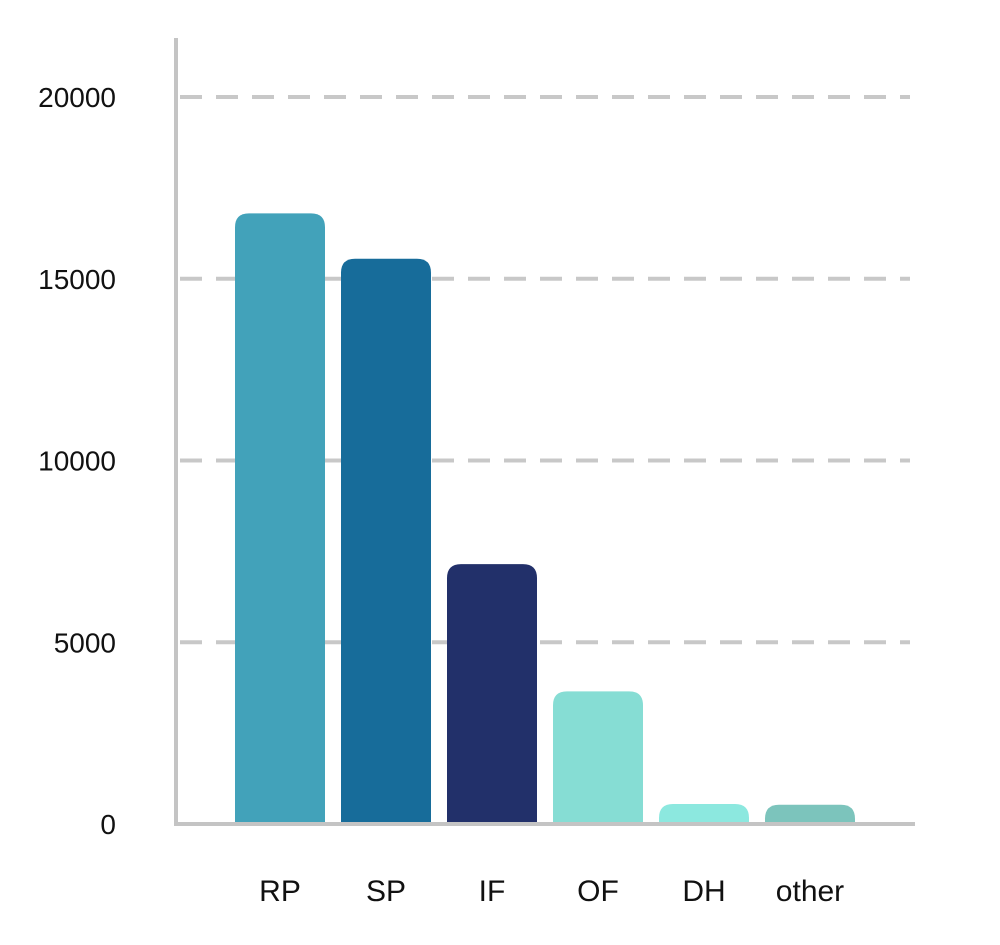 The image size is (1000, 945). I want to click on bar-if, so click(492, 694).